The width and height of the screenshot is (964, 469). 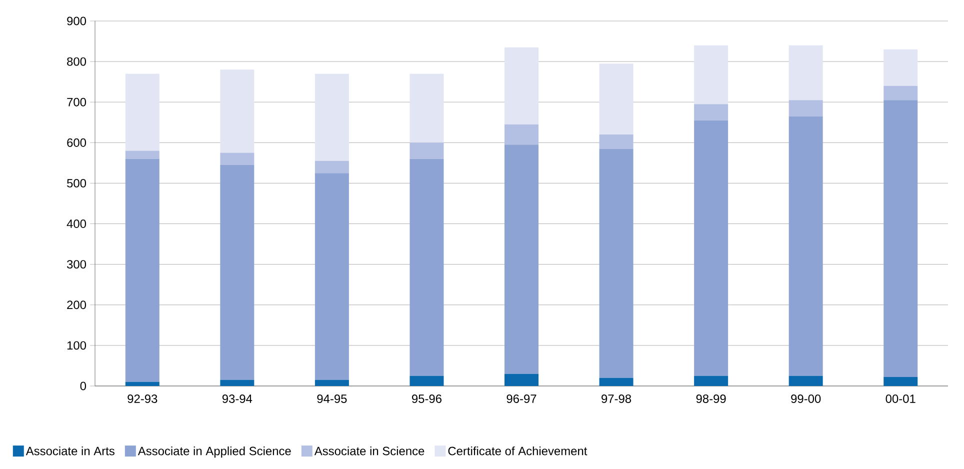 What do you see at coordinates (76, 142) in the screenshot?
I see `y-tick-label: 600` at bounding box center [76, 142].